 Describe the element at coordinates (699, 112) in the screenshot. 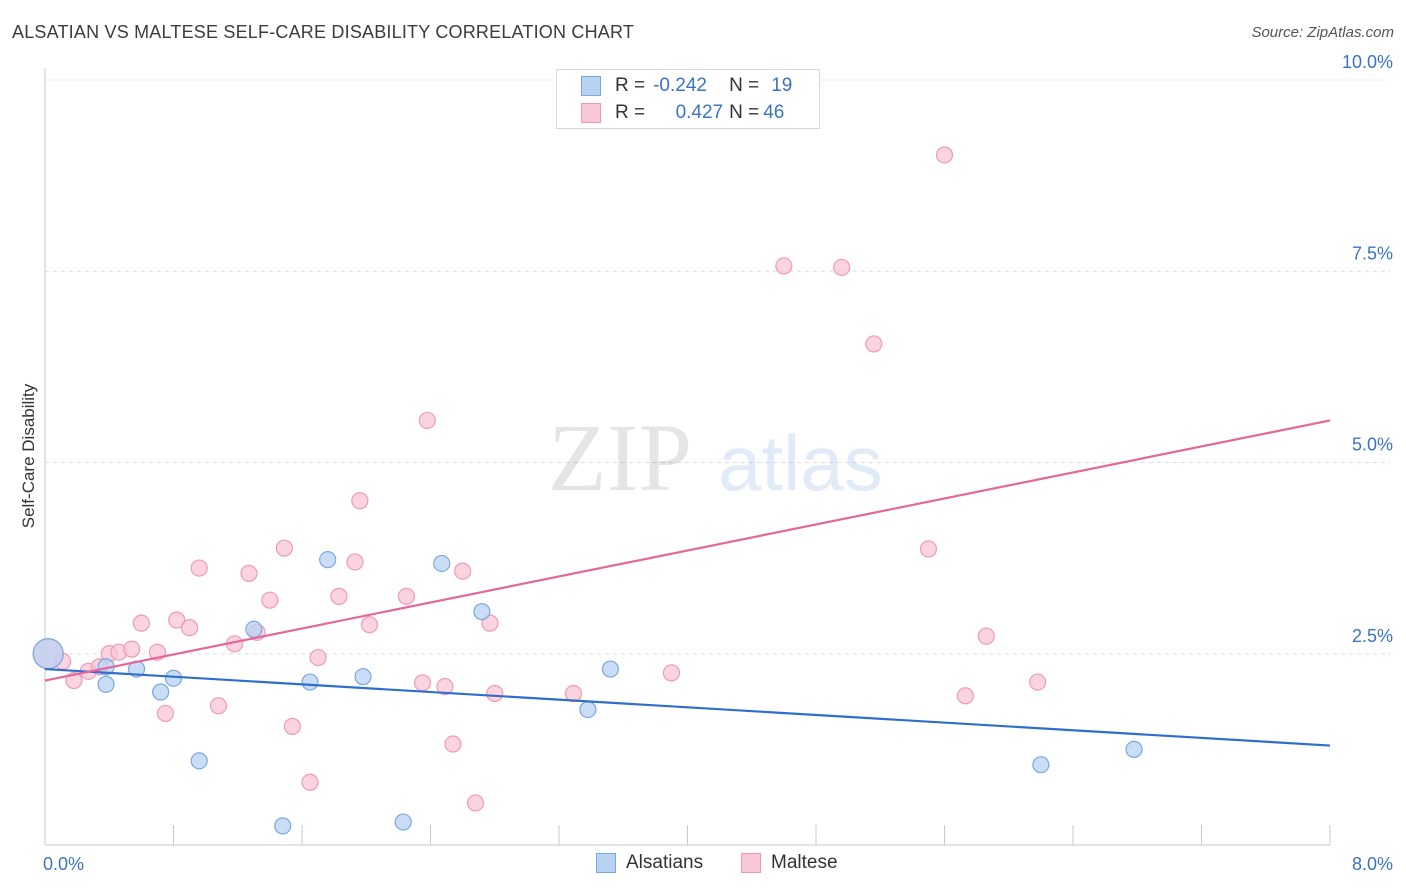

I see `r-value: 0.427` at that location.